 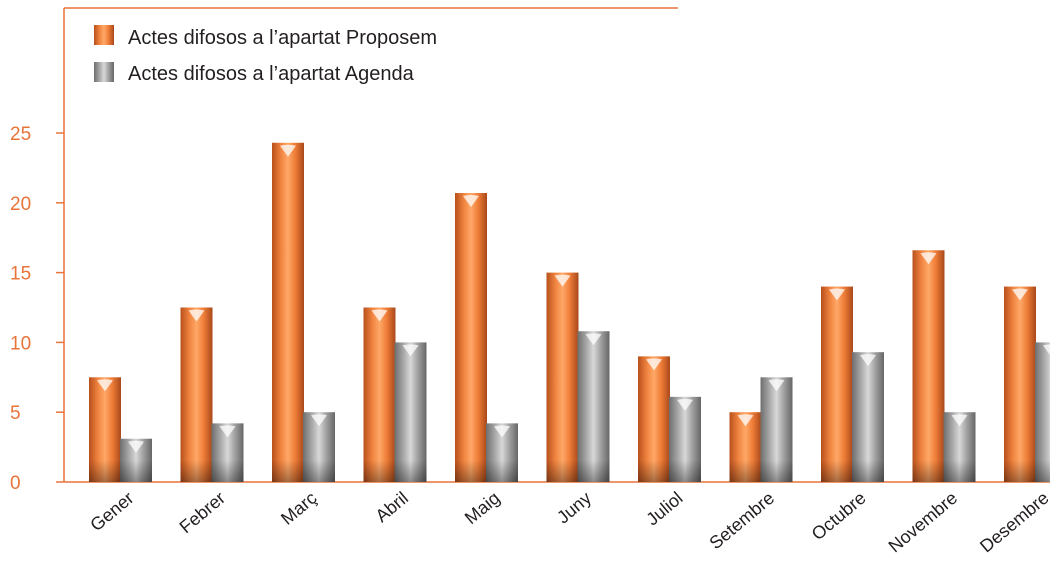 I want to click on y-tick-label: 10, so click(x=20, y=343).